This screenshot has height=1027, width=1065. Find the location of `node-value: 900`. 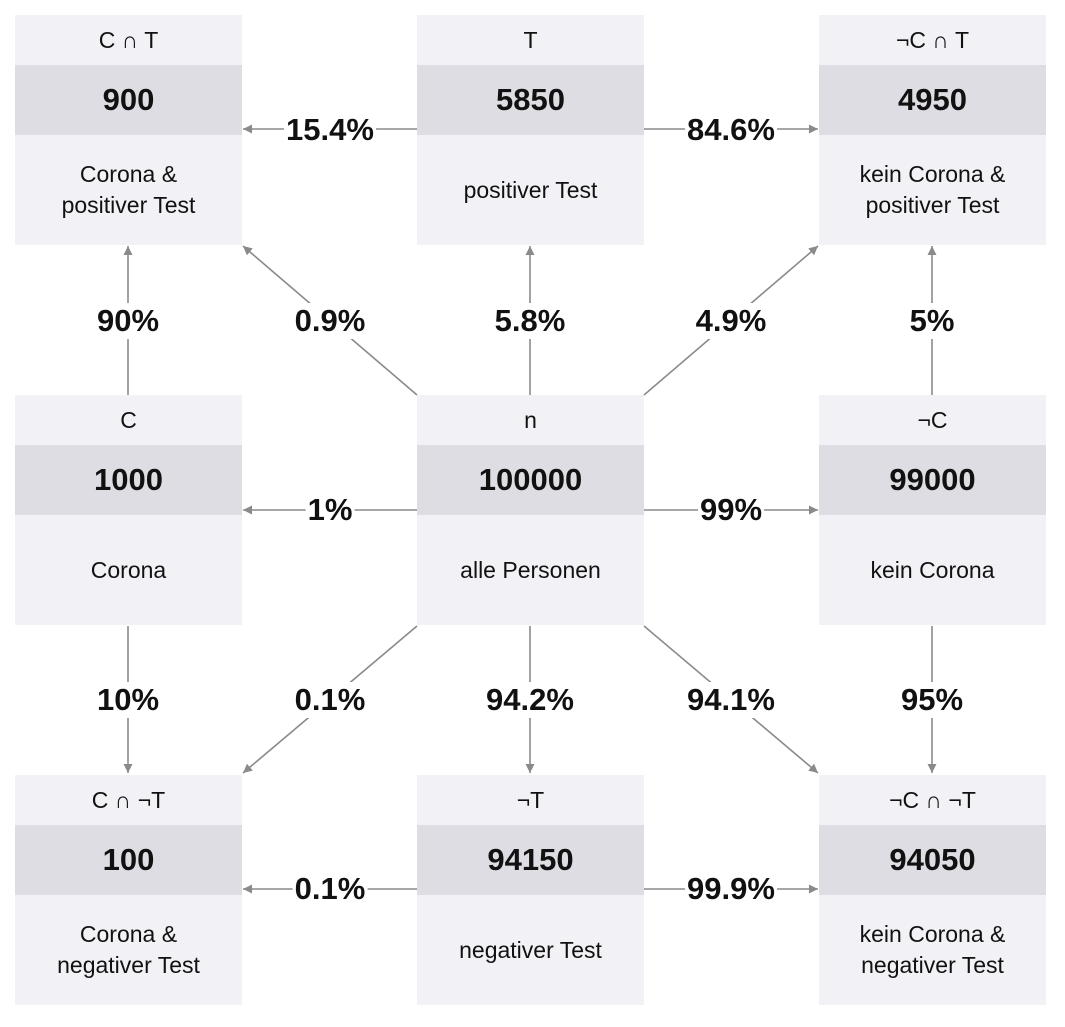

node-value: 900 is located at coordinates (128, 100).